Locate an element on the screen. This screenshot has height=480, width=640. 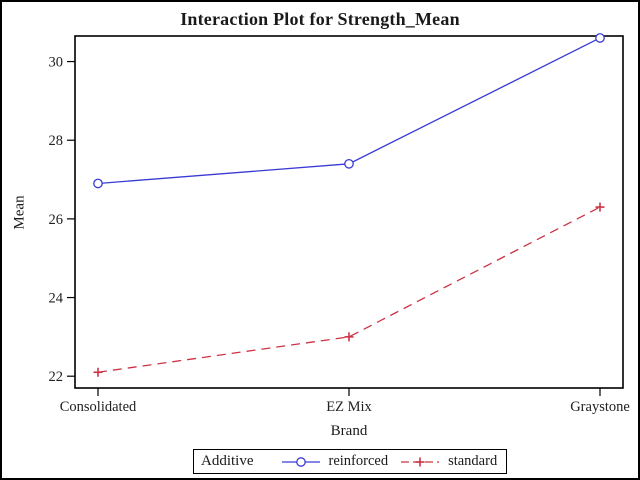
legend-entries: reinforced standard is located at coordinates (394, 461).